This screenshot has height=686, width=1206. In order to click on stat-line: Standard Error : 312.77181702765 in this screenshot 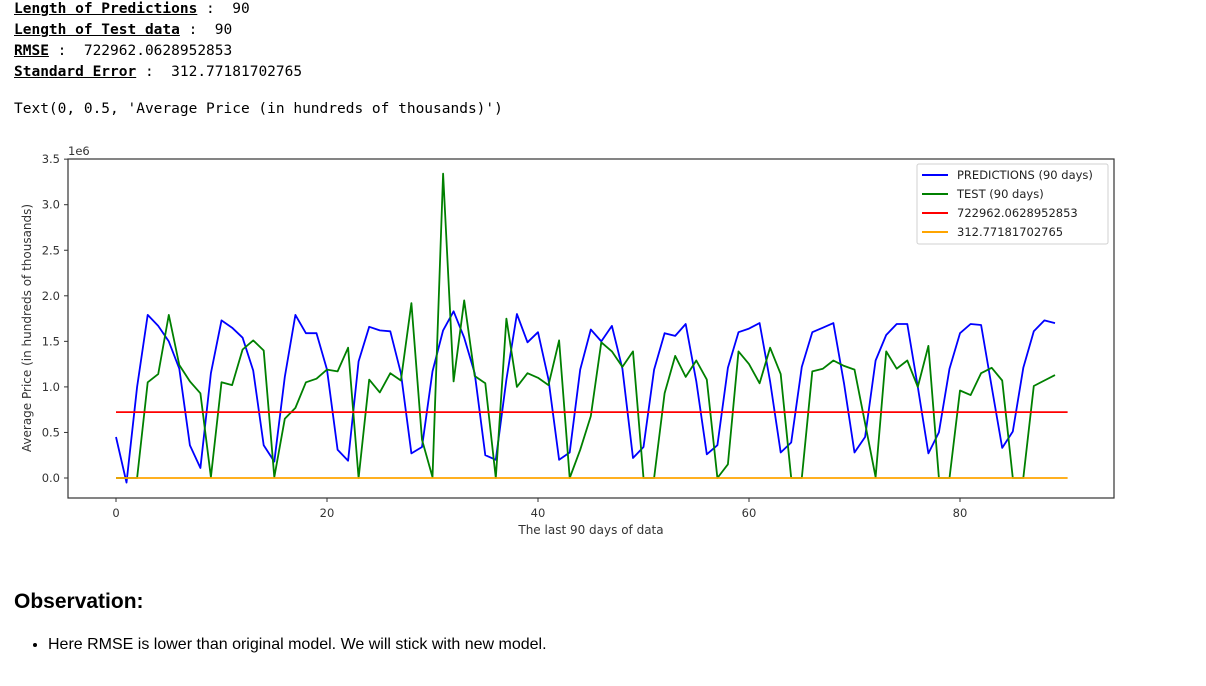, I will do `click(158, 72)`.